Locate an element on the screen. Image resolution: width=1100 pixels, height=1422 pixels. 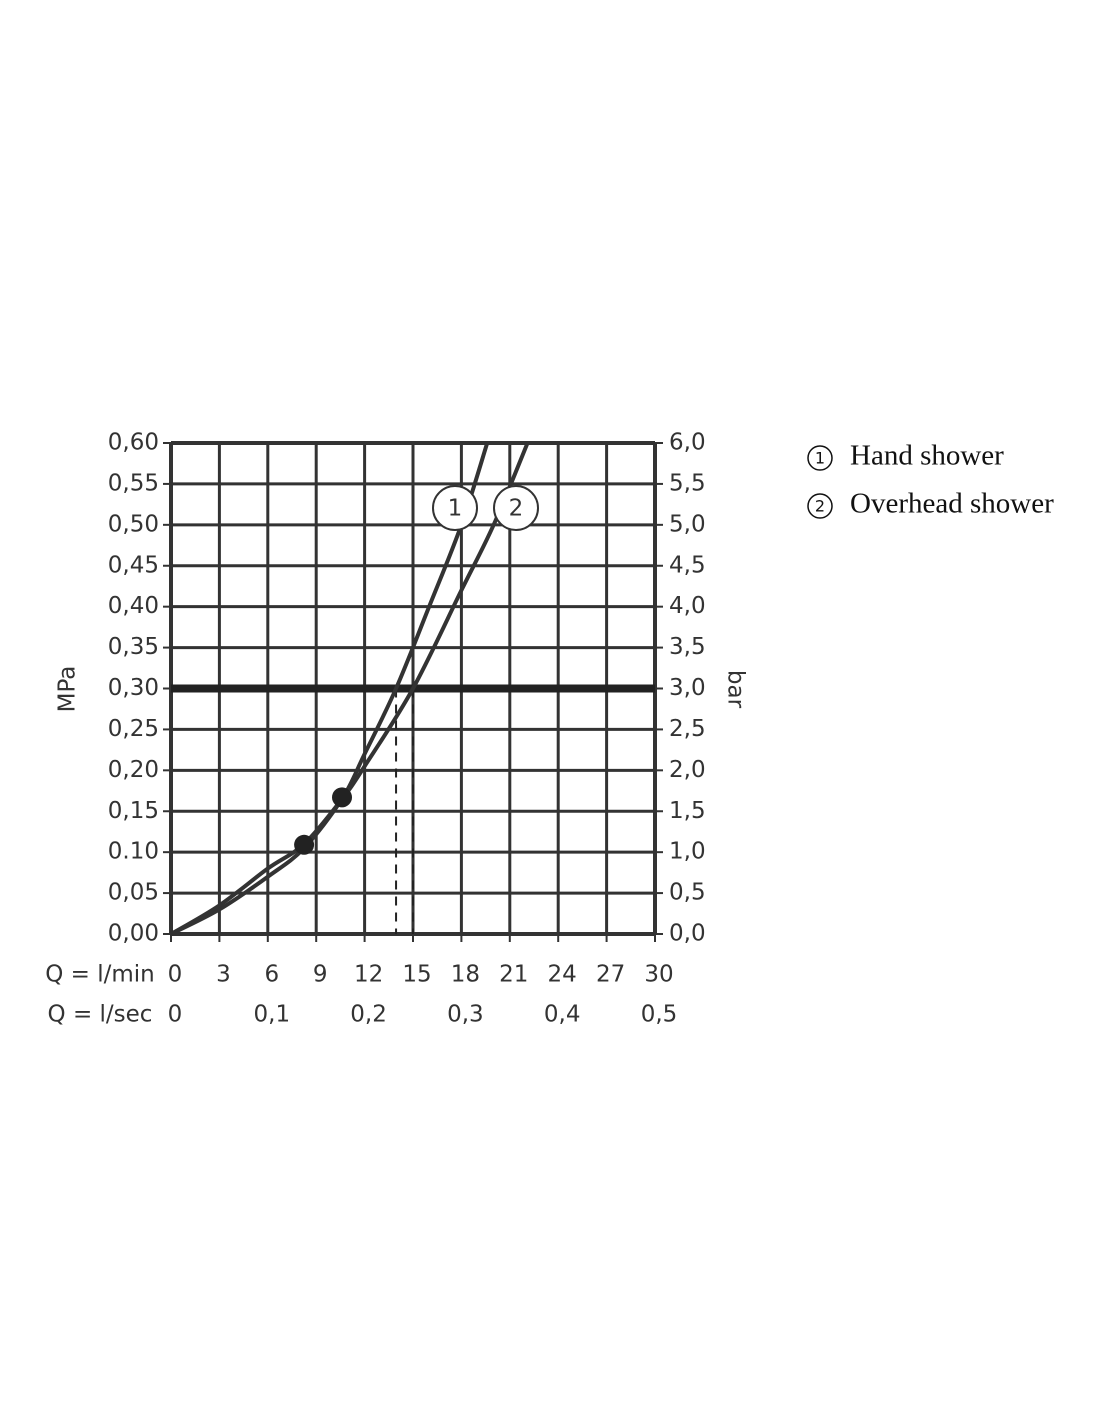
x2-tick-label: 0,1 is located at coordinates (272, 1015).